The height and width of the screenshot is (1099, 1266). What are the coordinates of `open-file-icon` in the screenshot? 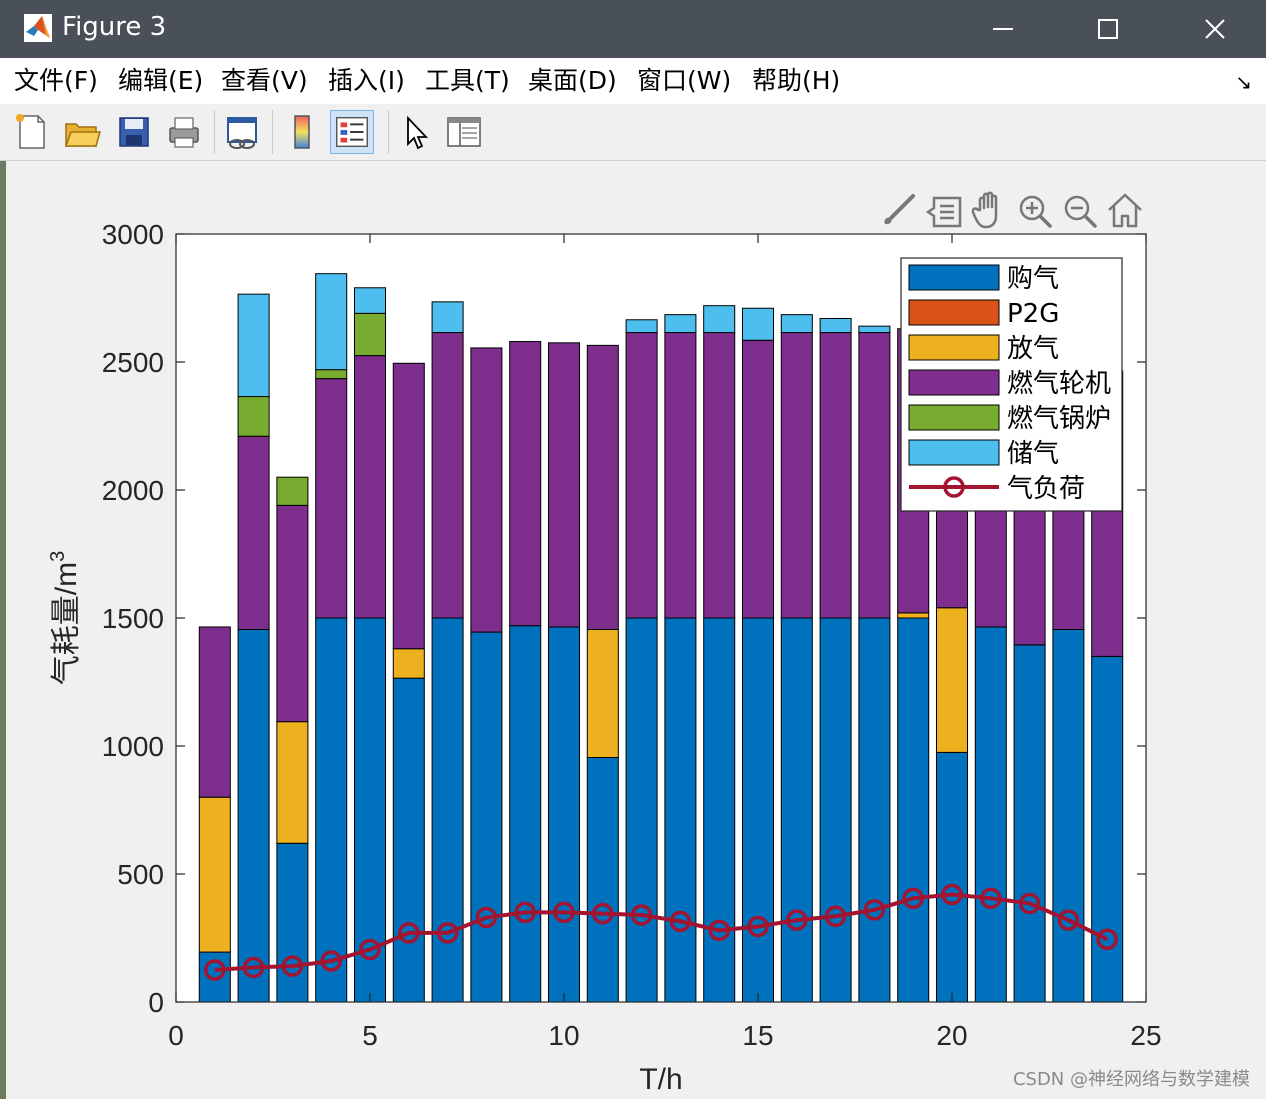 It's located at (82, 132).